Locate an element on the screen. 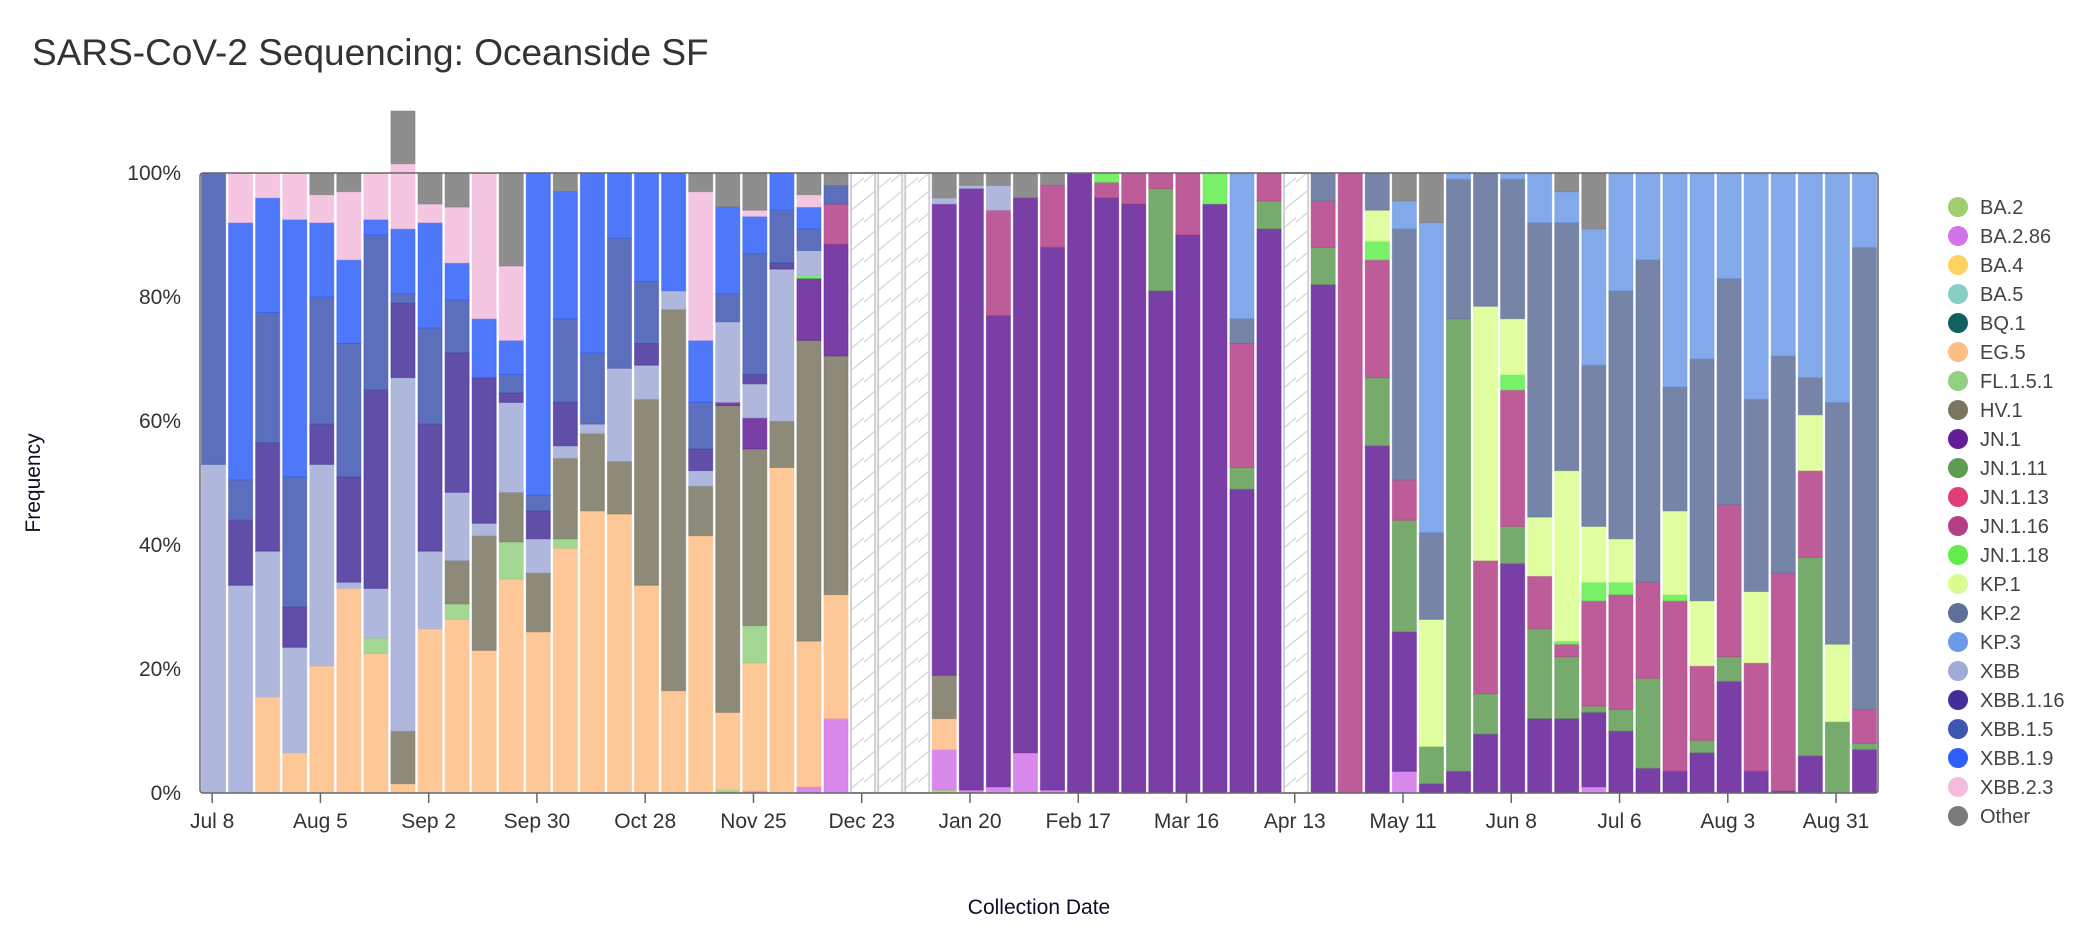  legend-item: JN.1.16 is located at coordinates (1998, 527).